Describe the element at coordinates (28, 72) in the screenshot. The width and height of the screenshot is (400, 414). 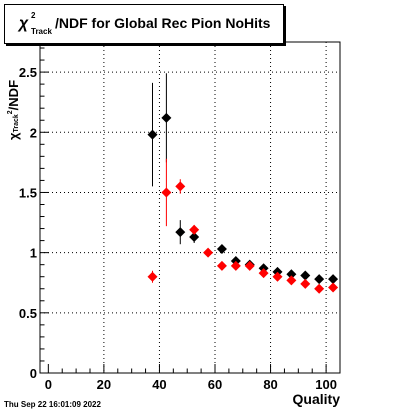
I see `y-tick-label: 2.5` at that location.